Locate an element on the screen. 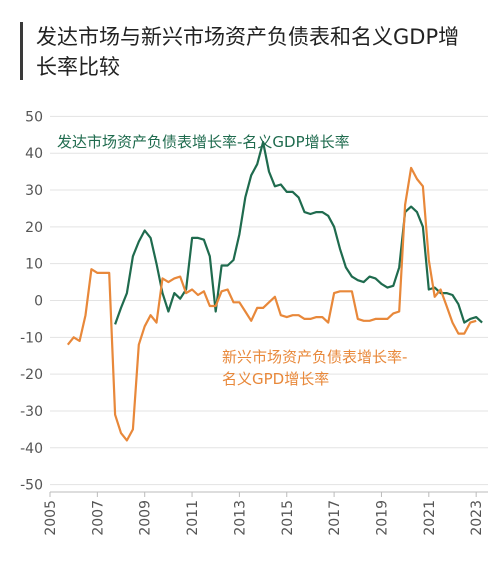  x-axis-ticks: 2005 2007 2009 2011 2013 2015 2017 2019 2021 2023 is located at coordinates (264, 514).